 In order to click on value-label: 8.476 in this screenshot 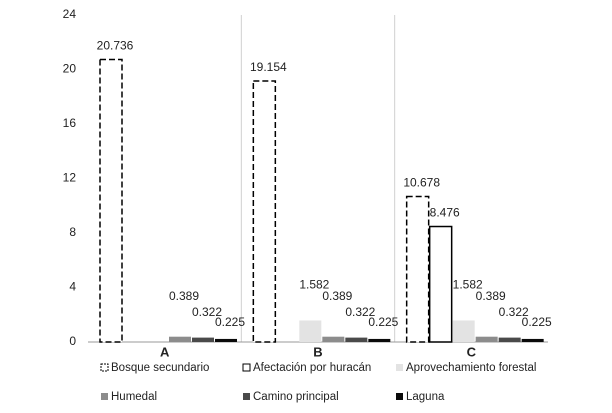, I will do `click(445, 213)`.